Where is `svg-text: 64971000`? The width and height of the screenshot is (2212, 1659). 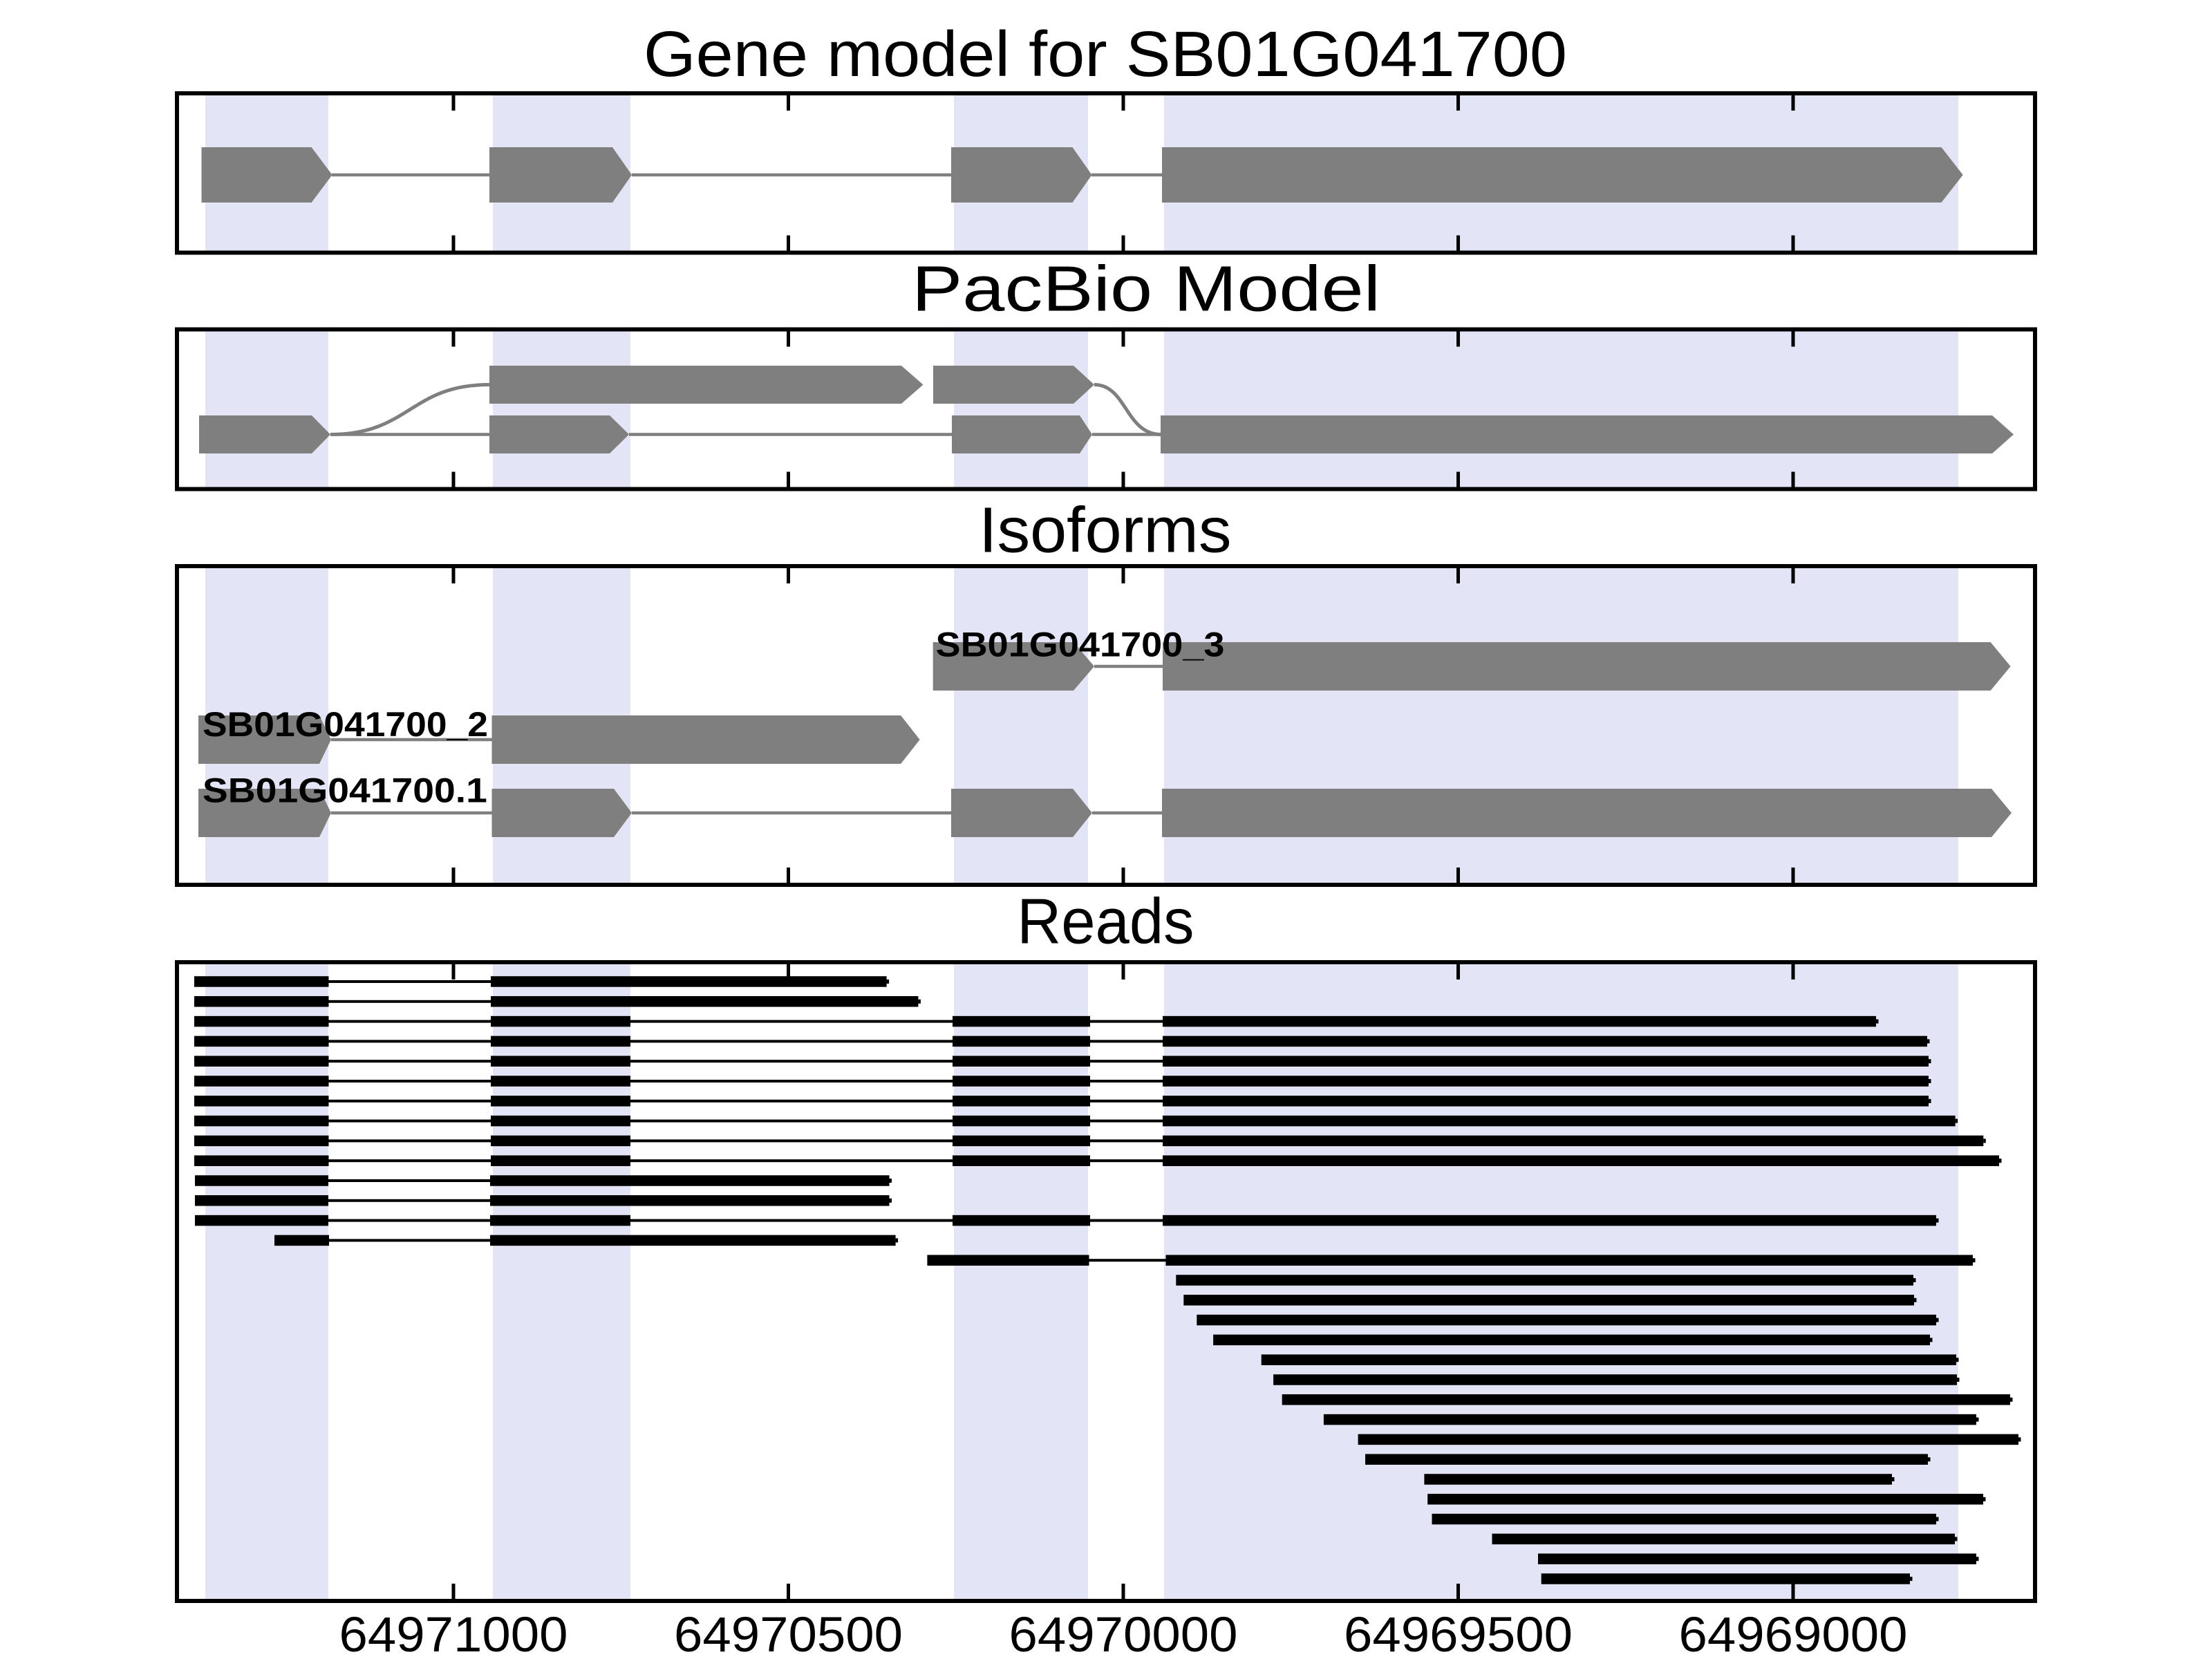
svg-text: 64971000 is located at coordinates (453, 1633).